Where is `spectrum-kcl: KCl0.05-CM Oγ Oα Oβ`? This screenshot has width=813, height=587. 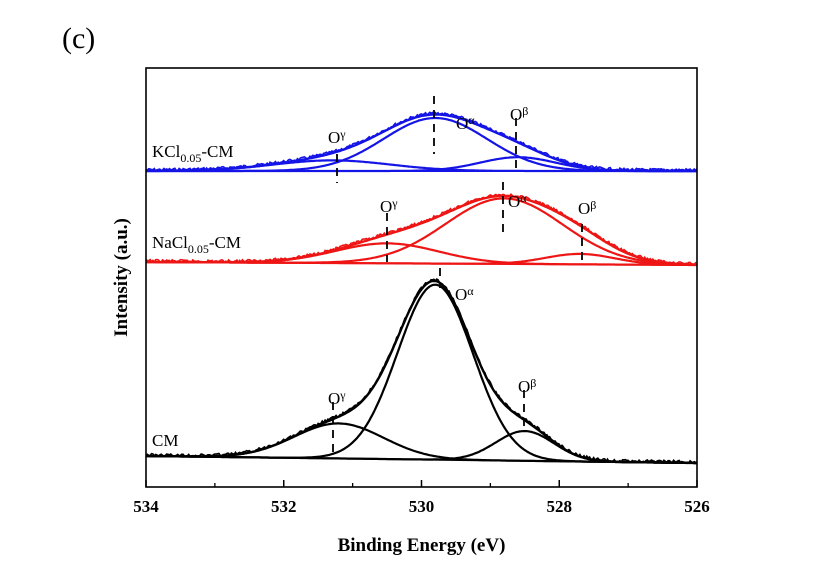 spectrum-kcl: KCl0.05-CM Oγ Oα Oβ is located at coordinates (421, 139).